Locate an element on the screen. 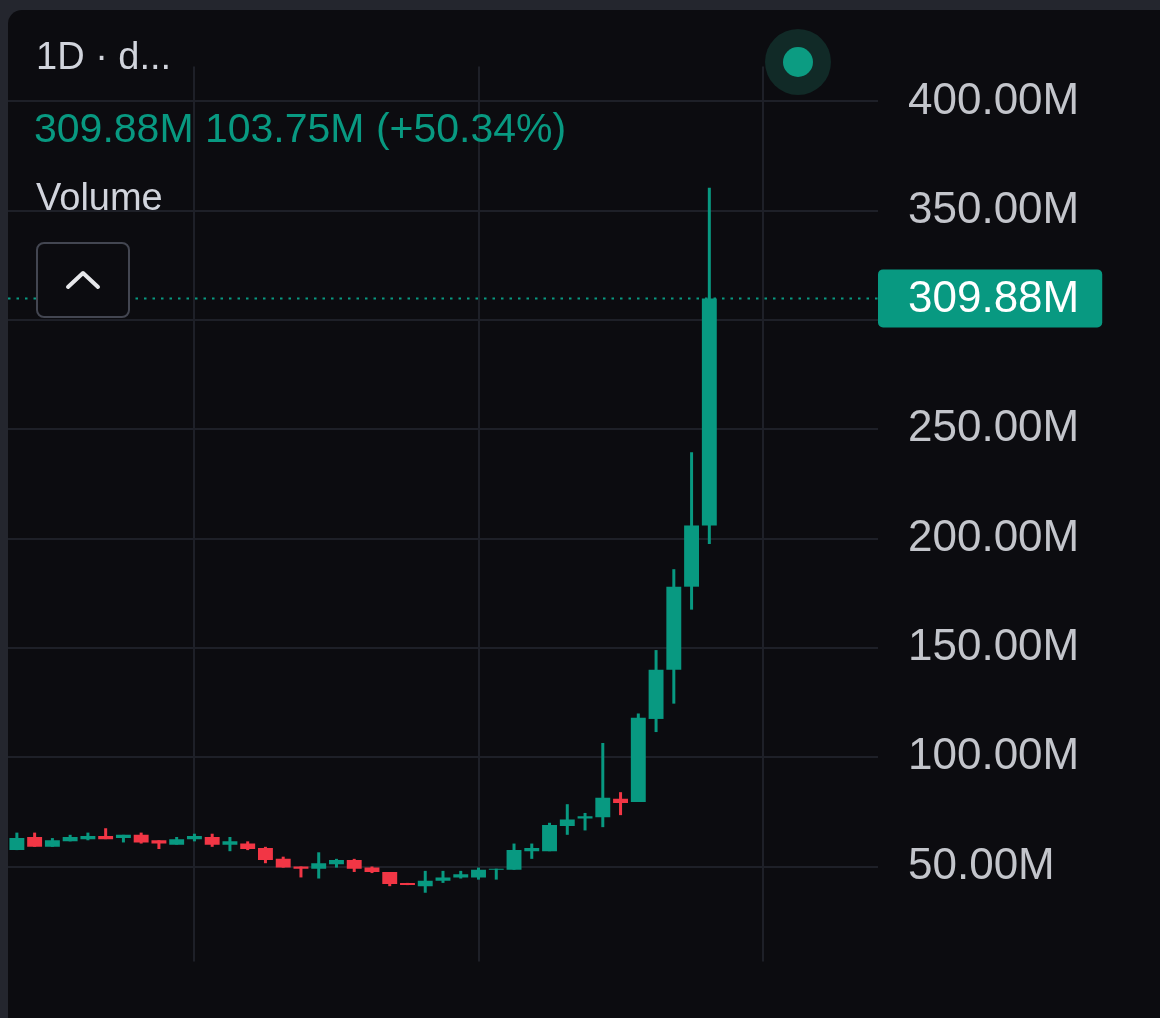  y-tick-label: 400.00M is located at coordinates (994, 98).